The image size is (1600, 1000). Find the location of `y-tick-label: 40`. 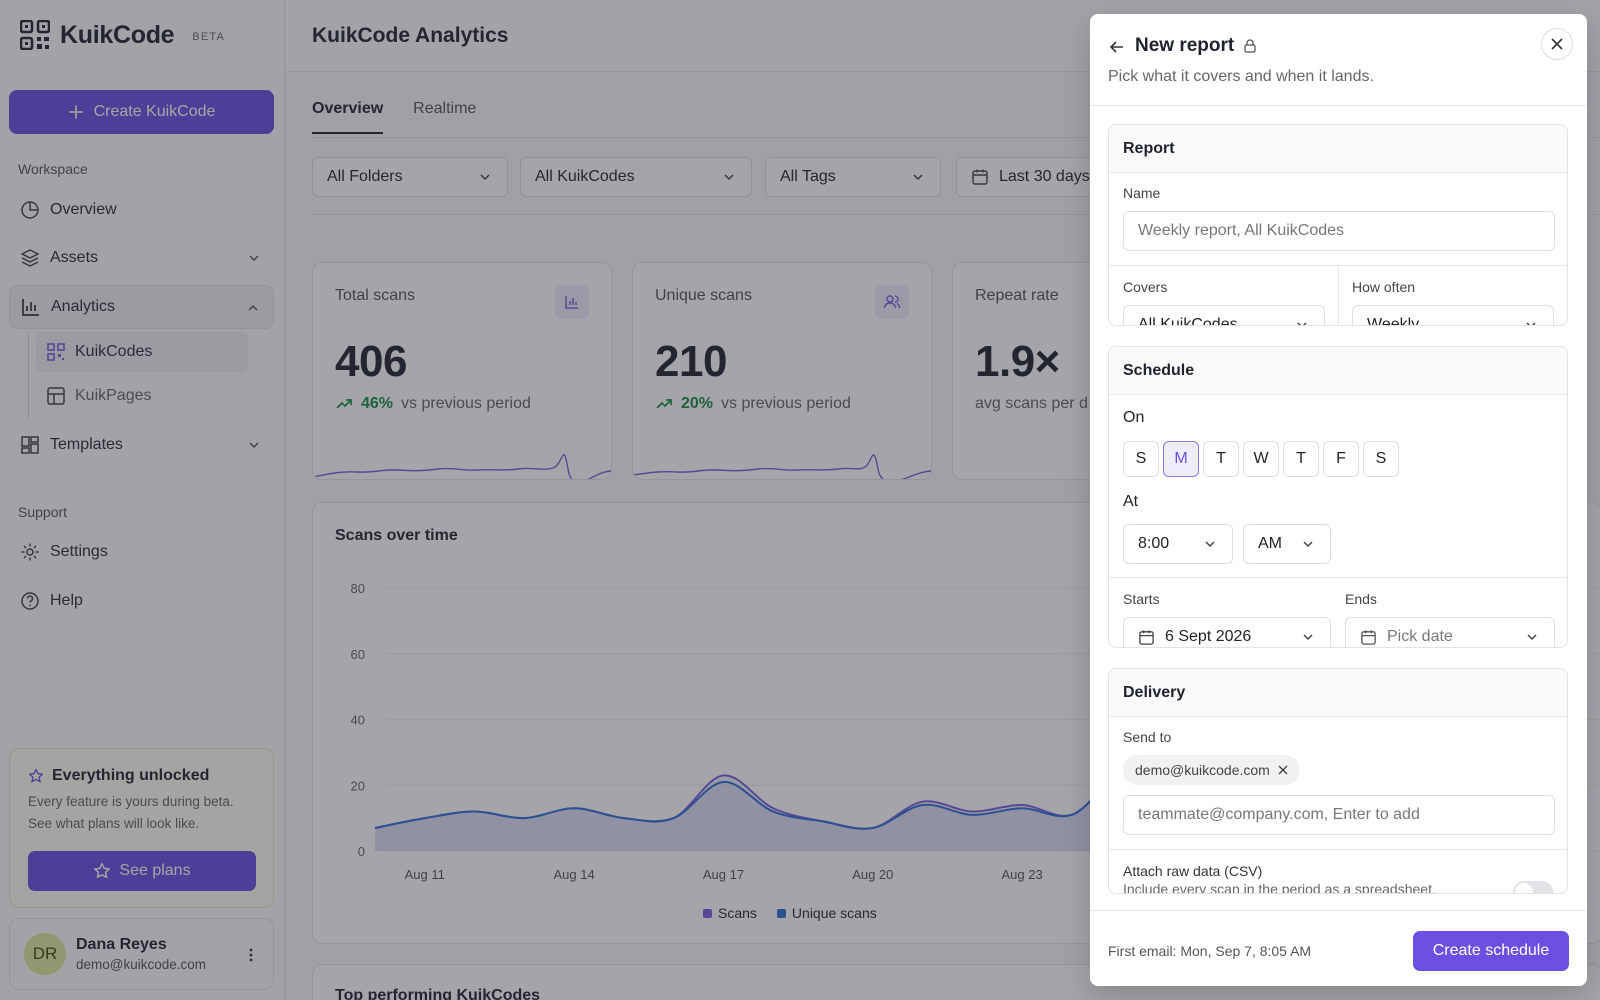

y-tick-label: 40 is located at coordinates (358, 720).